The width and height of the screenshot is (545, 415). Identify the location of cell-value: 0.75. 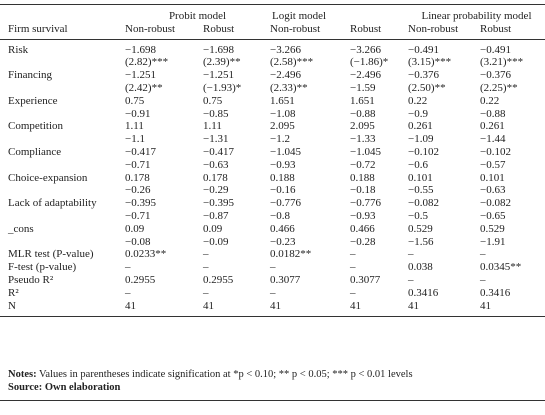
(135, 100).